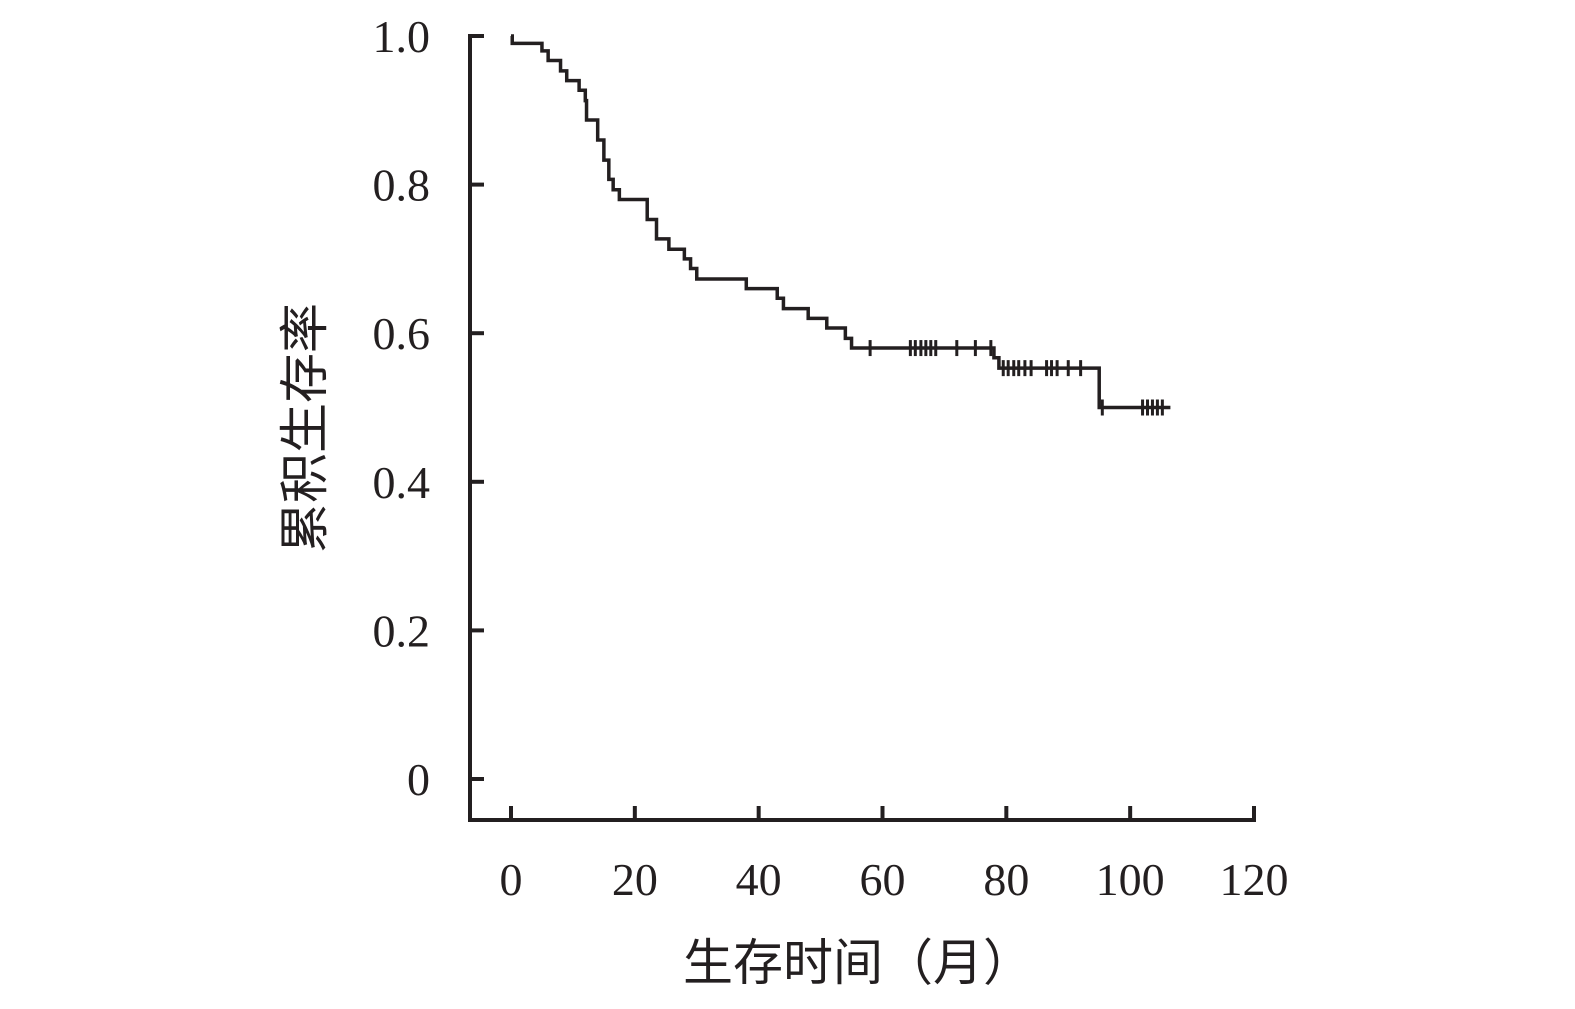  I want to click on x-tick-label: 60, so click(883, 879).